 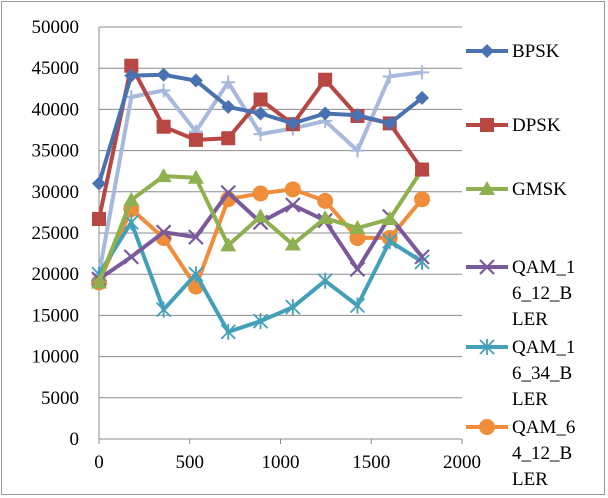 I want to click on x-tick-label: 0, so click(x=99, y=462).